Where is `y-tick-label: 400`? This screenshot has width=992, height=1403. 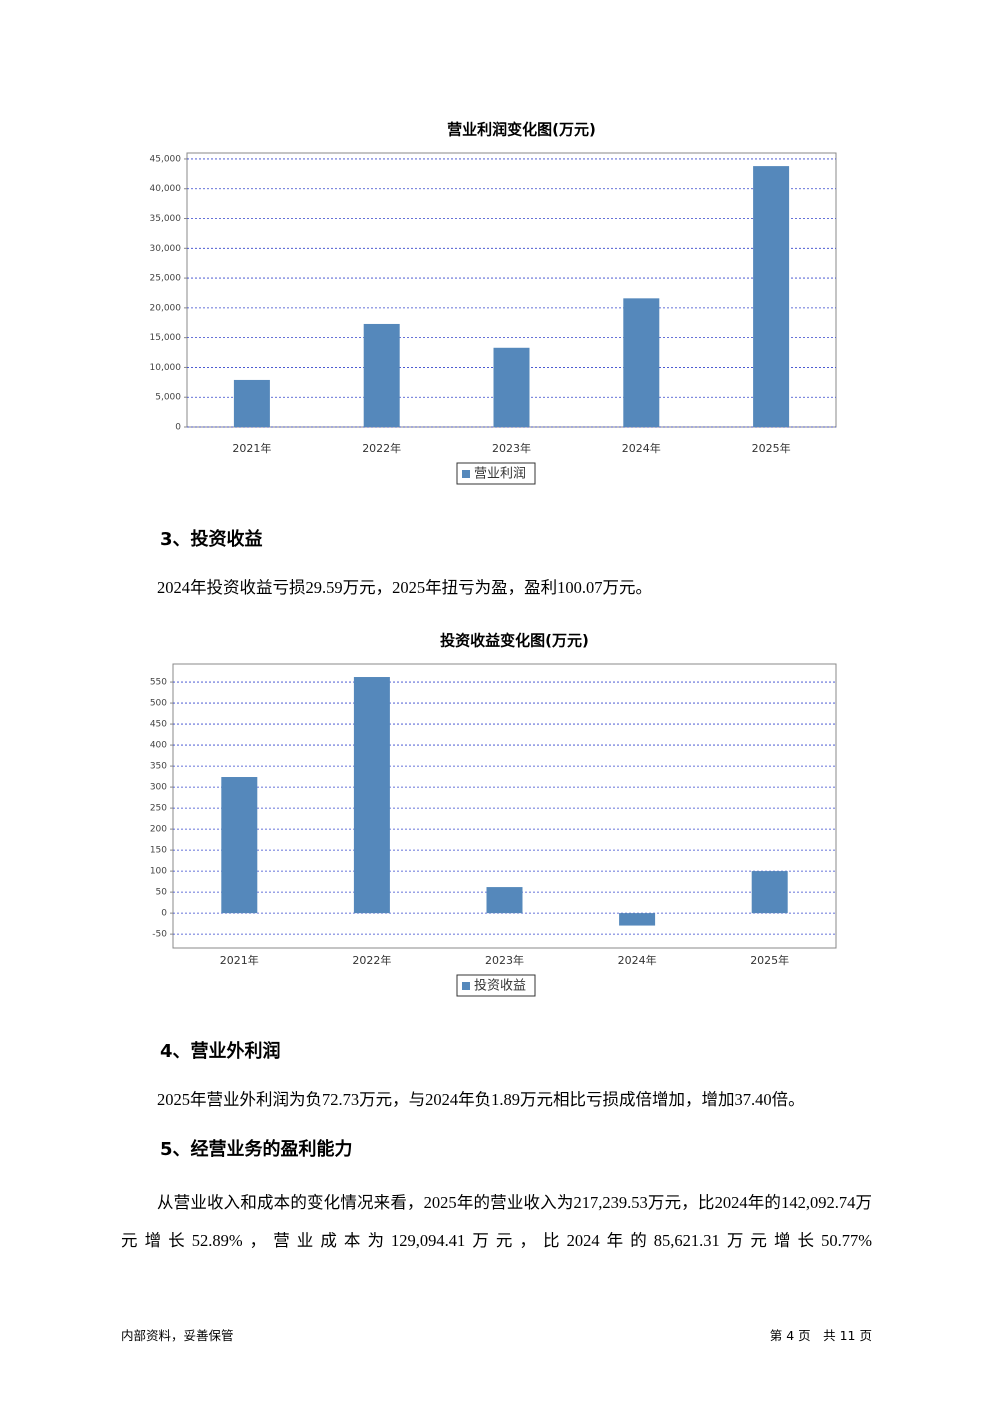 y-tick-label: 400 is located at coordinates (158, 746).